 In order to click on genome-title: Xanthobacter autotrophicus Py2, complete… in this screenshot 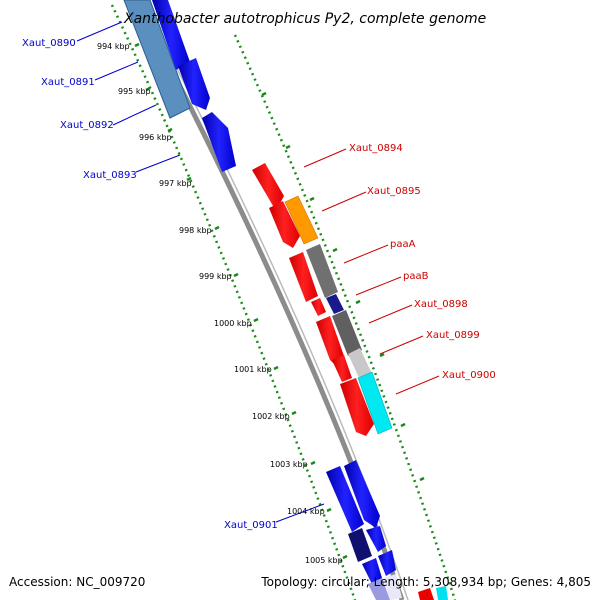, I will do `click(304, 19)`.